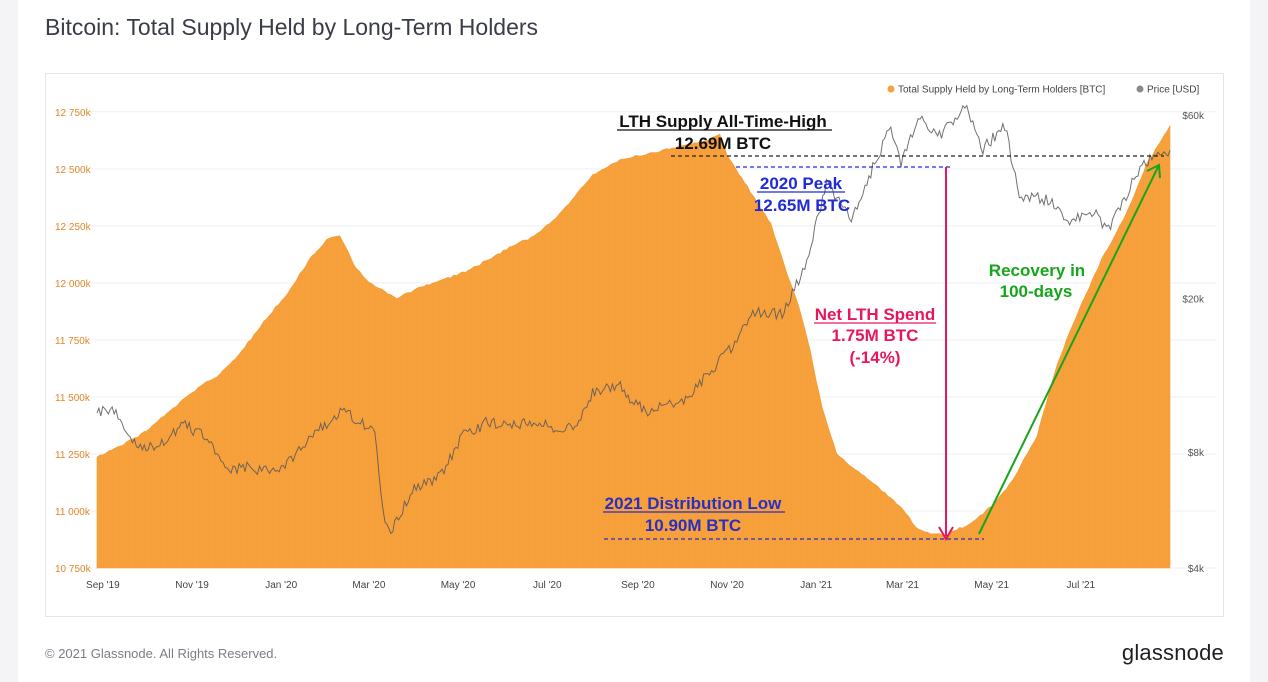 The height and width of the screenshot is (682, 1268). What do you see at coordinates (73, 512) in the screenshot?
I see `y-left-tick-label: 11 000k` at bounding box center [73, 512].